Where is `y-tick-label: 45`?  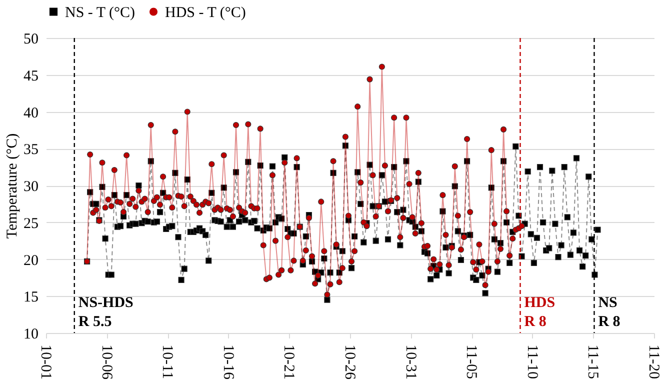 y-tick-label: 45 is located at coordinates (31, 76).